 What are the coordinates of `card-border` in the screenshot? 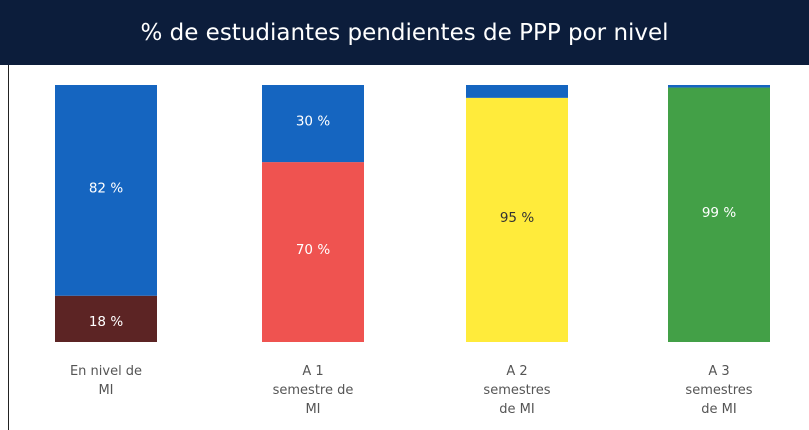 It's located at (8, 247).